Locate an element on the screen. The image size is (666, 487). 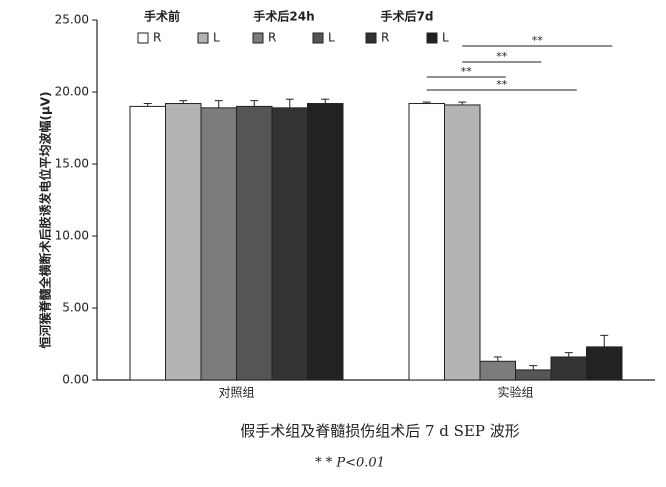
y-tick-label: 10.00 is located at coordinates (72, 236).